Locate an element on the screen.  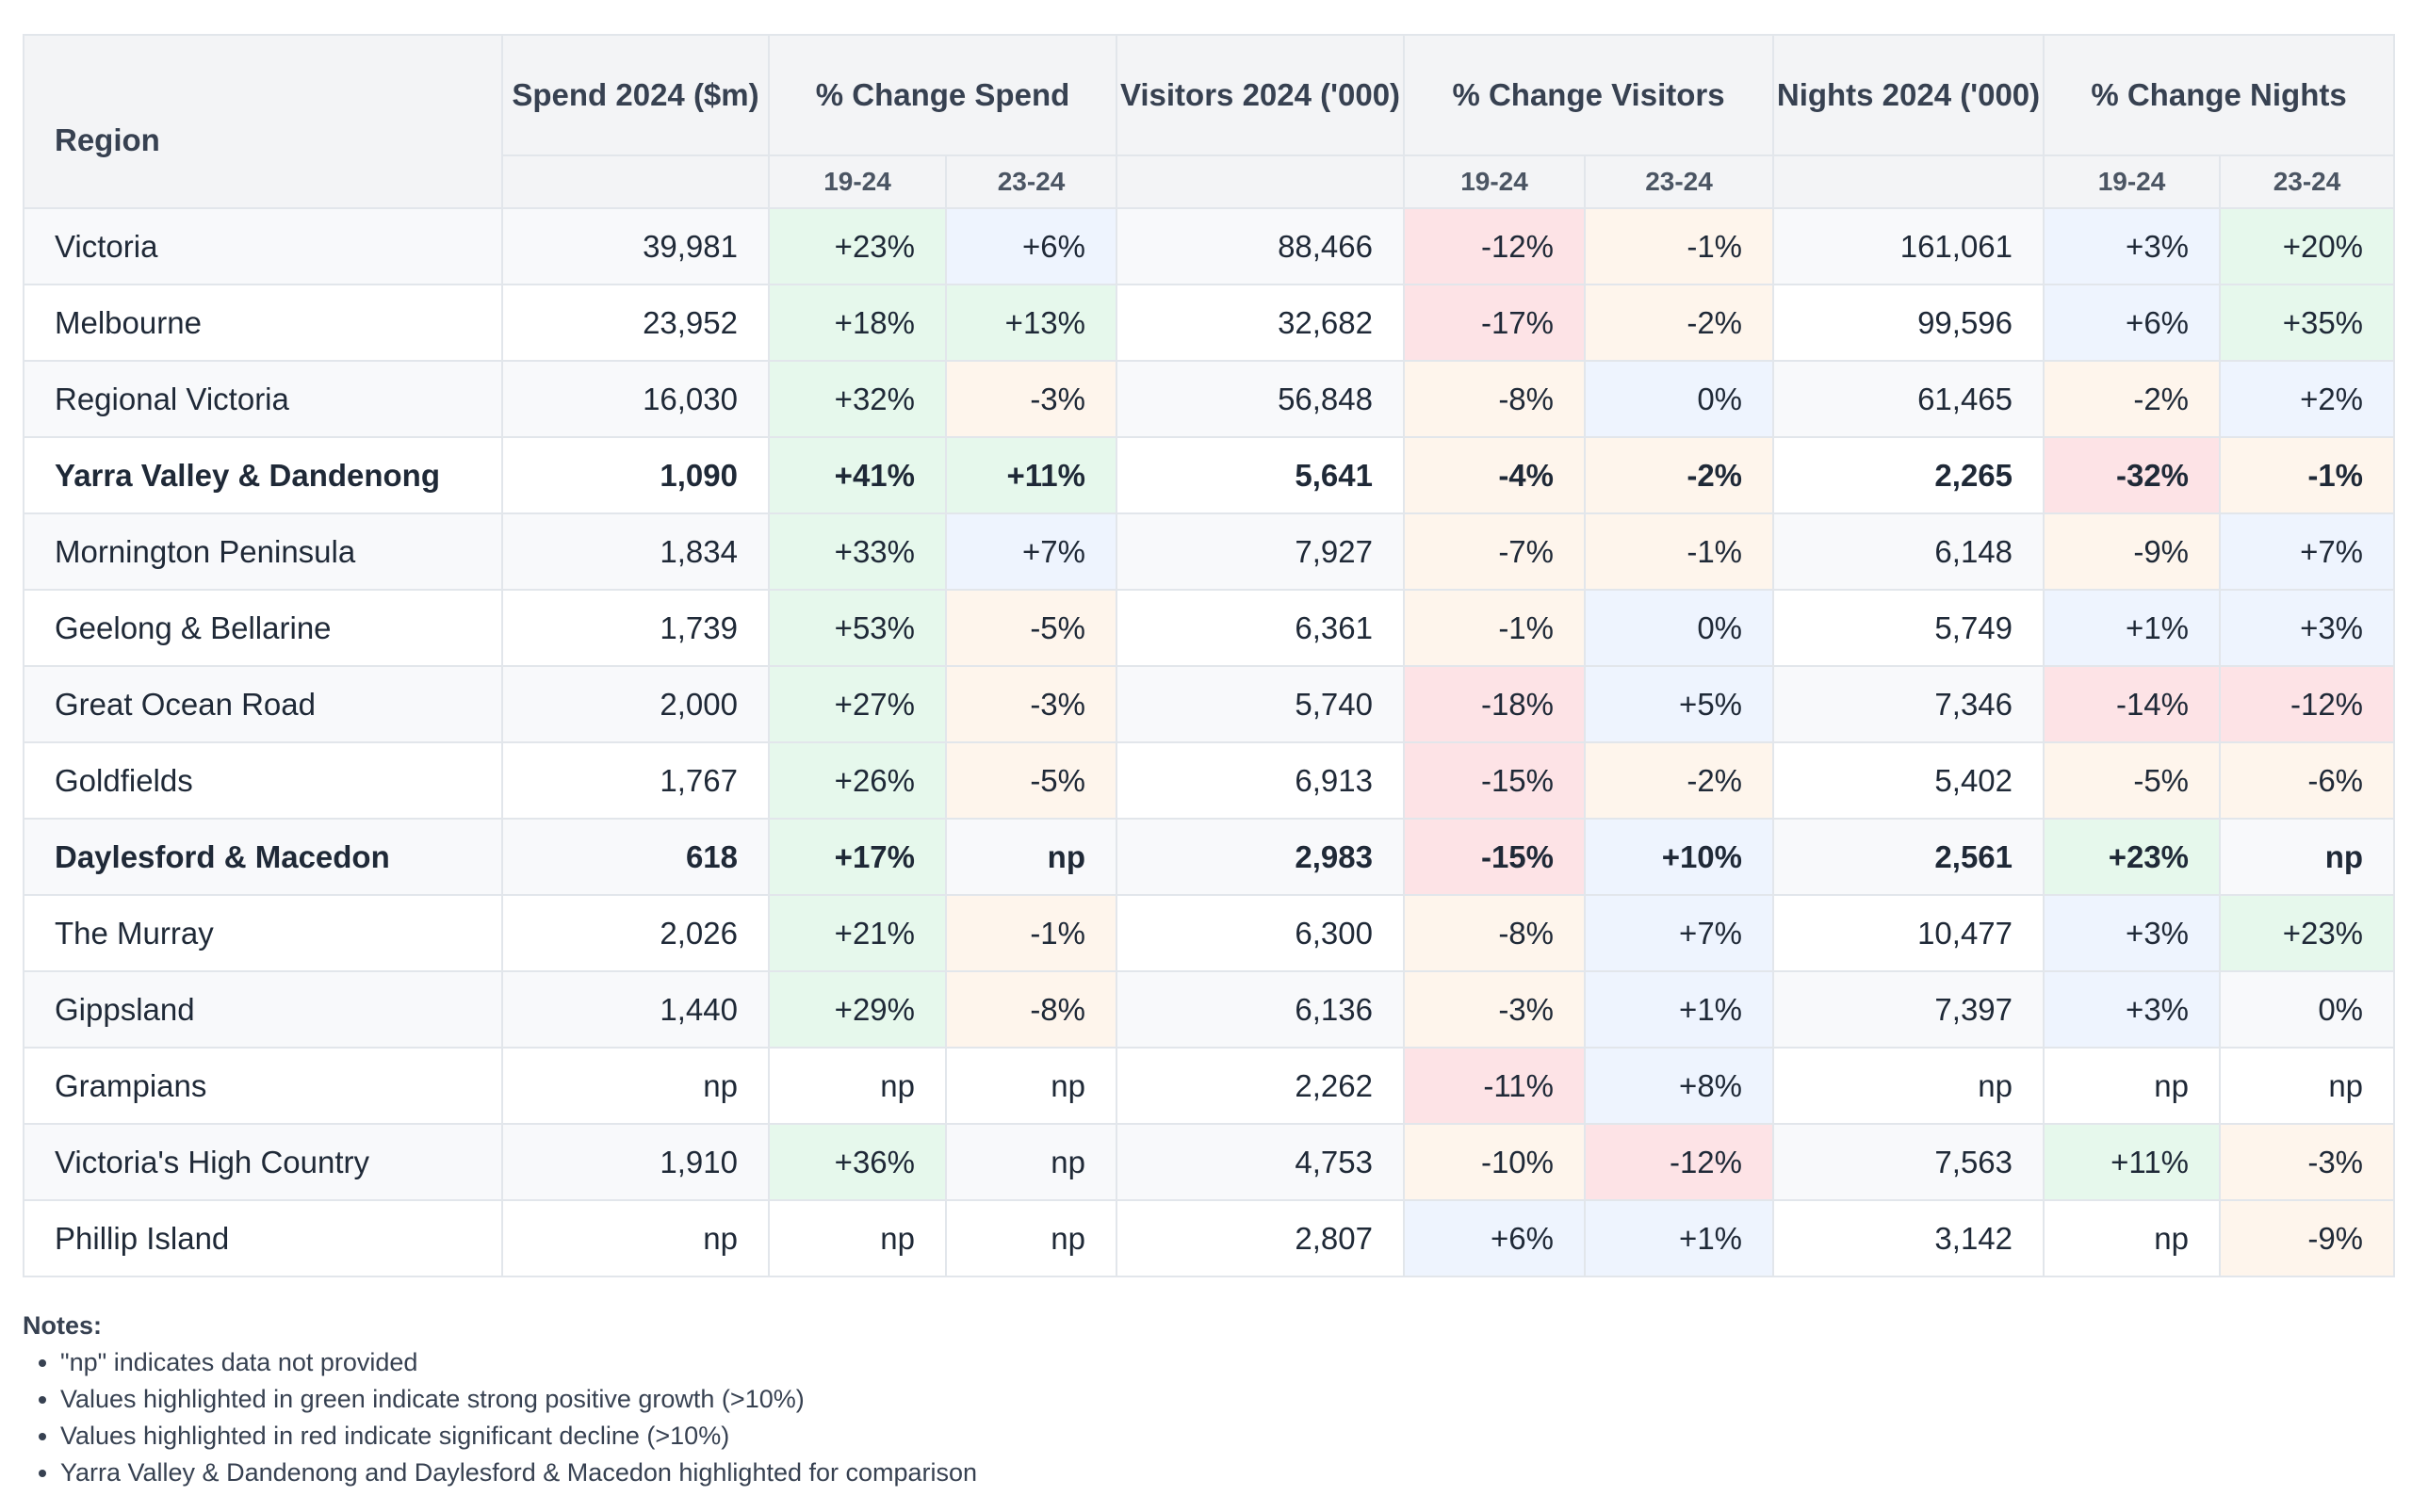
cell-visitors: 6,300 is located at coordinates (1260, 933).